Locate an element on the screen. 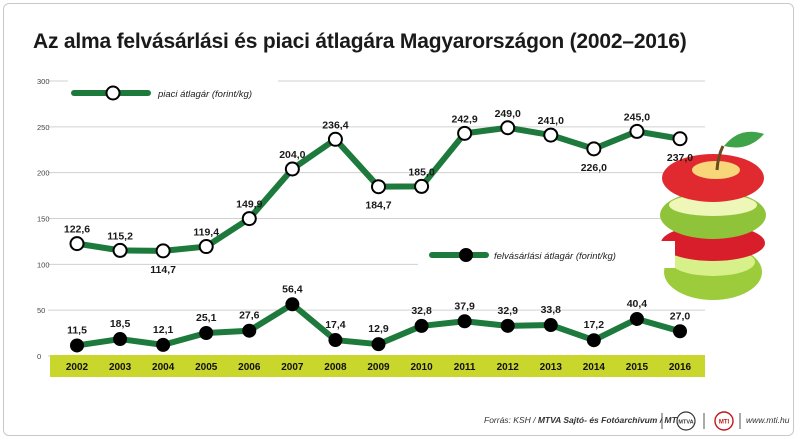 The width and height of the screenshot is (799, 441). x-tick-label: 2013 is located at coordinates (551, 367).